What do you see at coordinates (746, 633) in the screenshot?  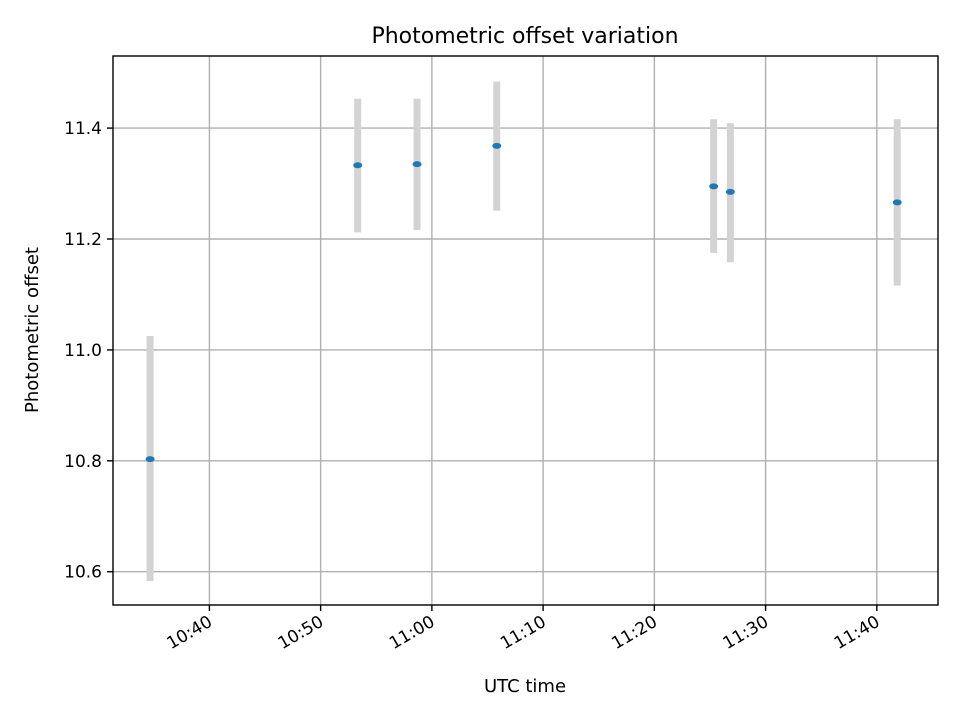 I see `x-tick-label: 11:30` at bounding box center [746, 633].